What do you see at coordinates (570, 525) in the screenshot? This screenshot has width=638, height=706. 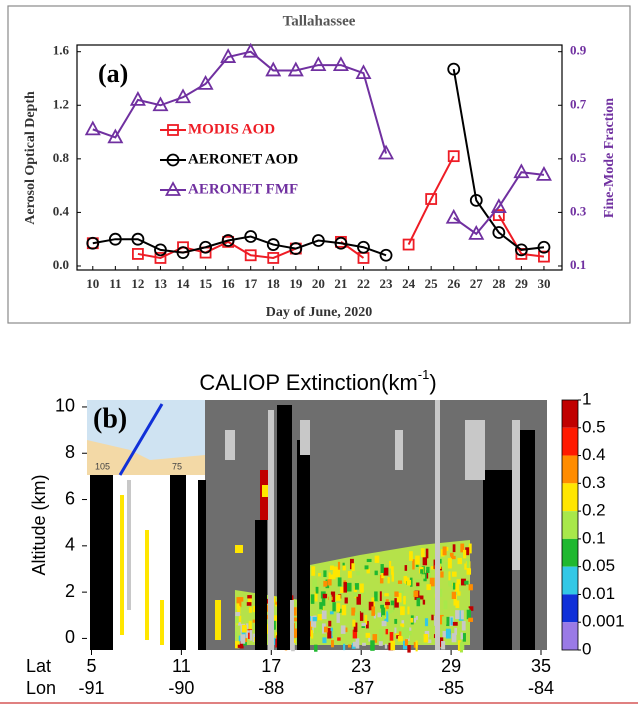 I see `colorbar-frame` at bounding box center [570, 525].